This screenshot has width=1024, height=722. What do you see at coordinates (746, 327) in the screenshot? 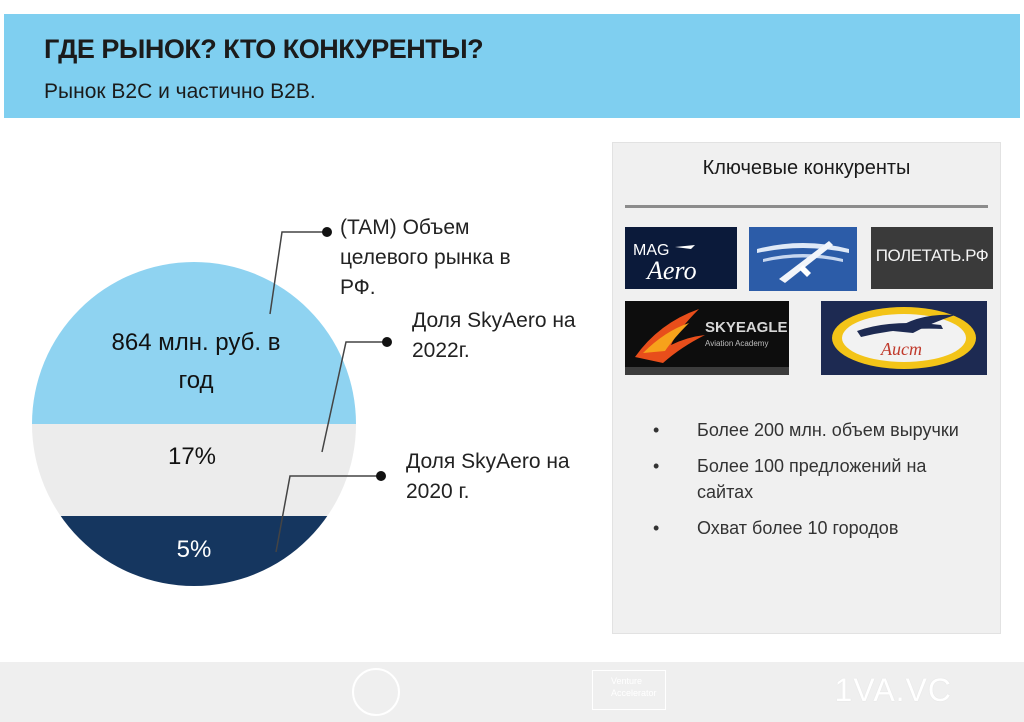
I see `skyeagle-logo-name: SKYEAGLE` at bounding box center [746, 327].